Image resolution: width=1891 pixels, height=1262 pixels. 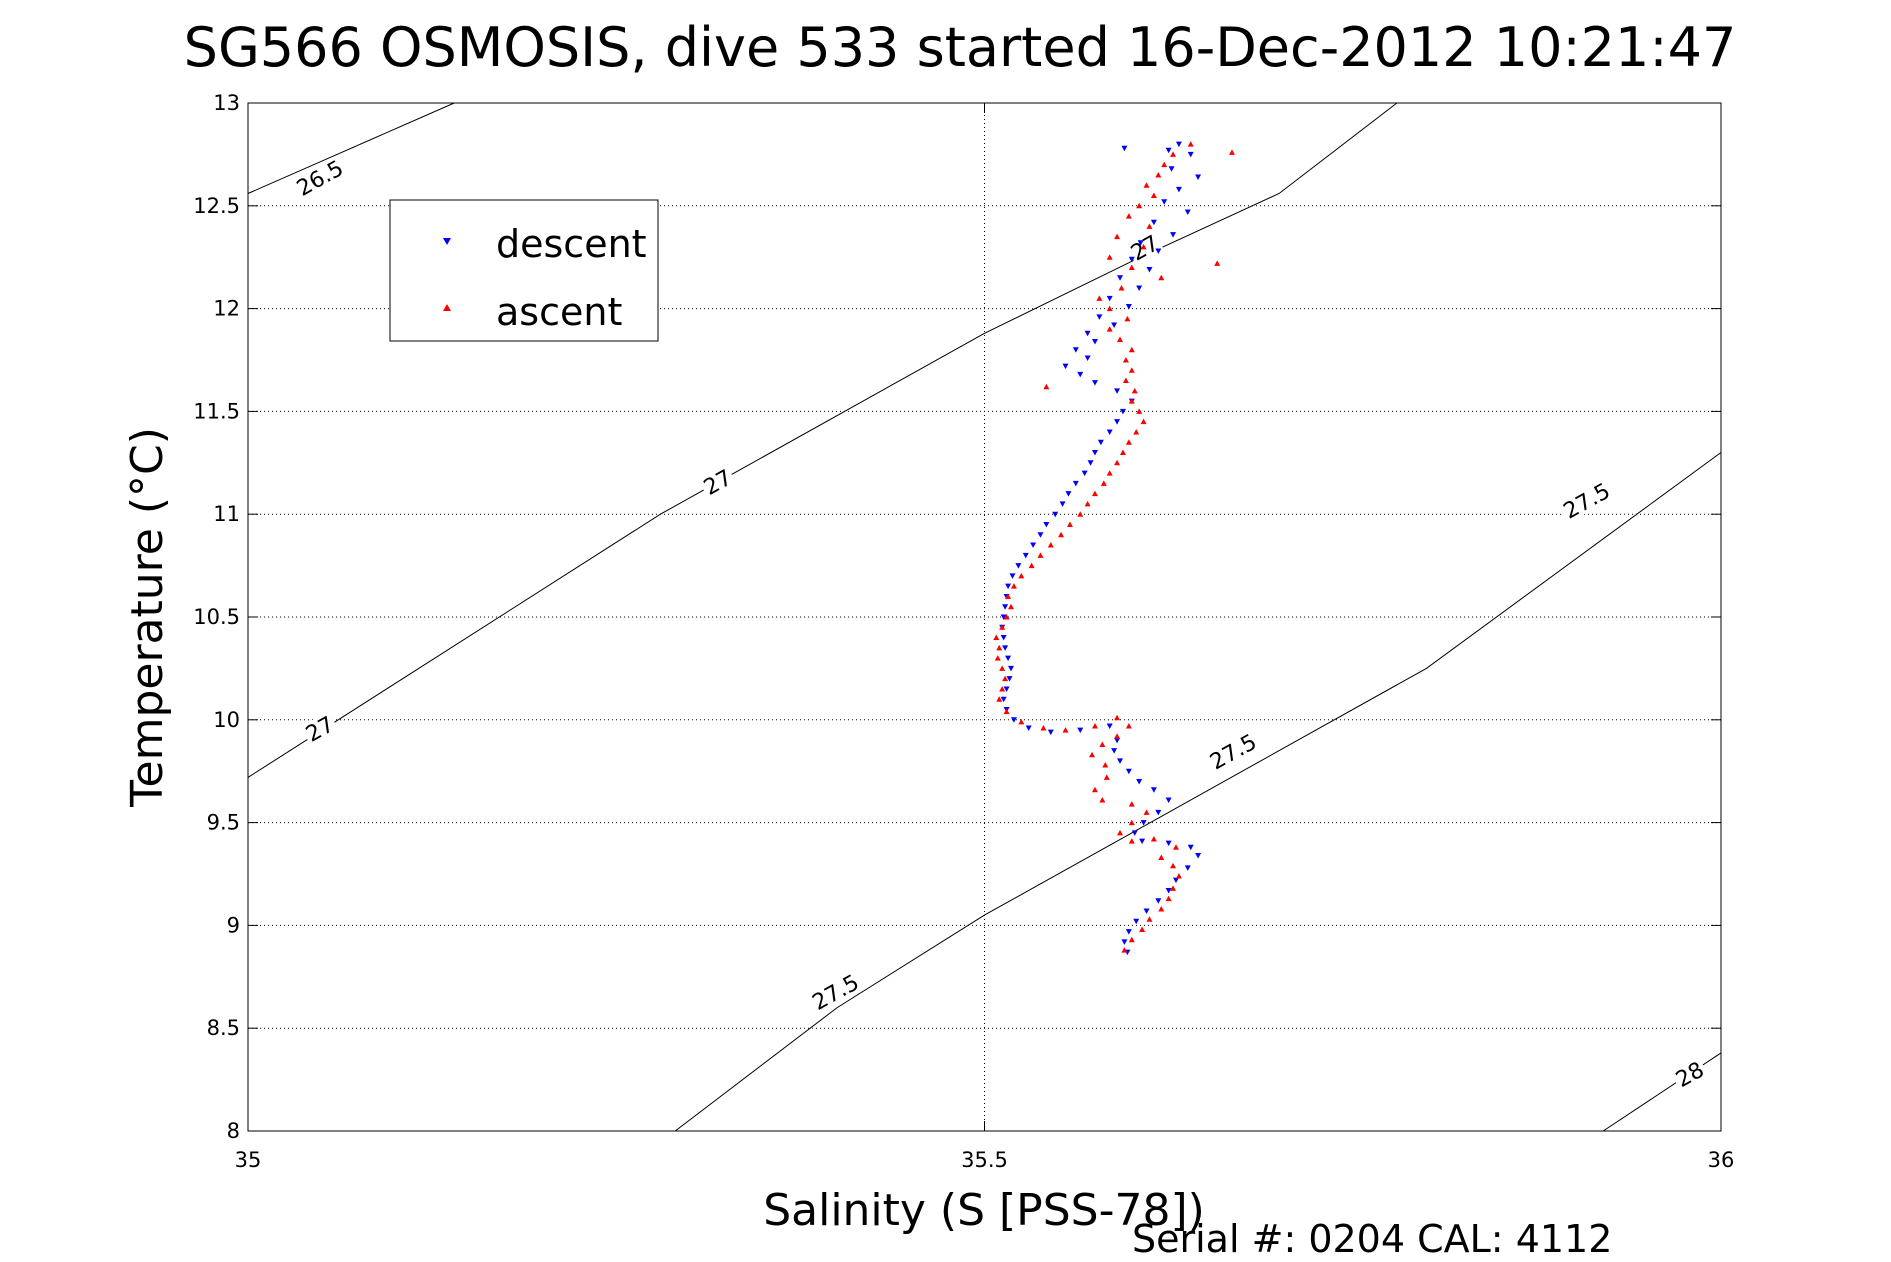 I want to click on y-tick-label: 11.5, so click(x=216, y=411).